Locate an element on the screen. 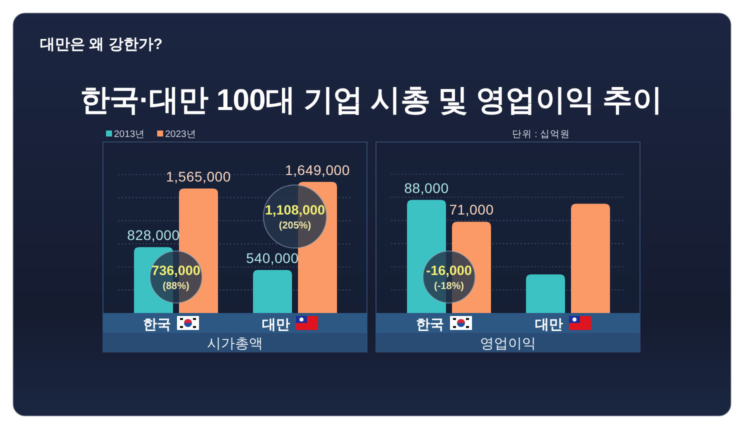 The image size is (743, 424). data-label: 1,565,000 is located at coordinates (198, 176).